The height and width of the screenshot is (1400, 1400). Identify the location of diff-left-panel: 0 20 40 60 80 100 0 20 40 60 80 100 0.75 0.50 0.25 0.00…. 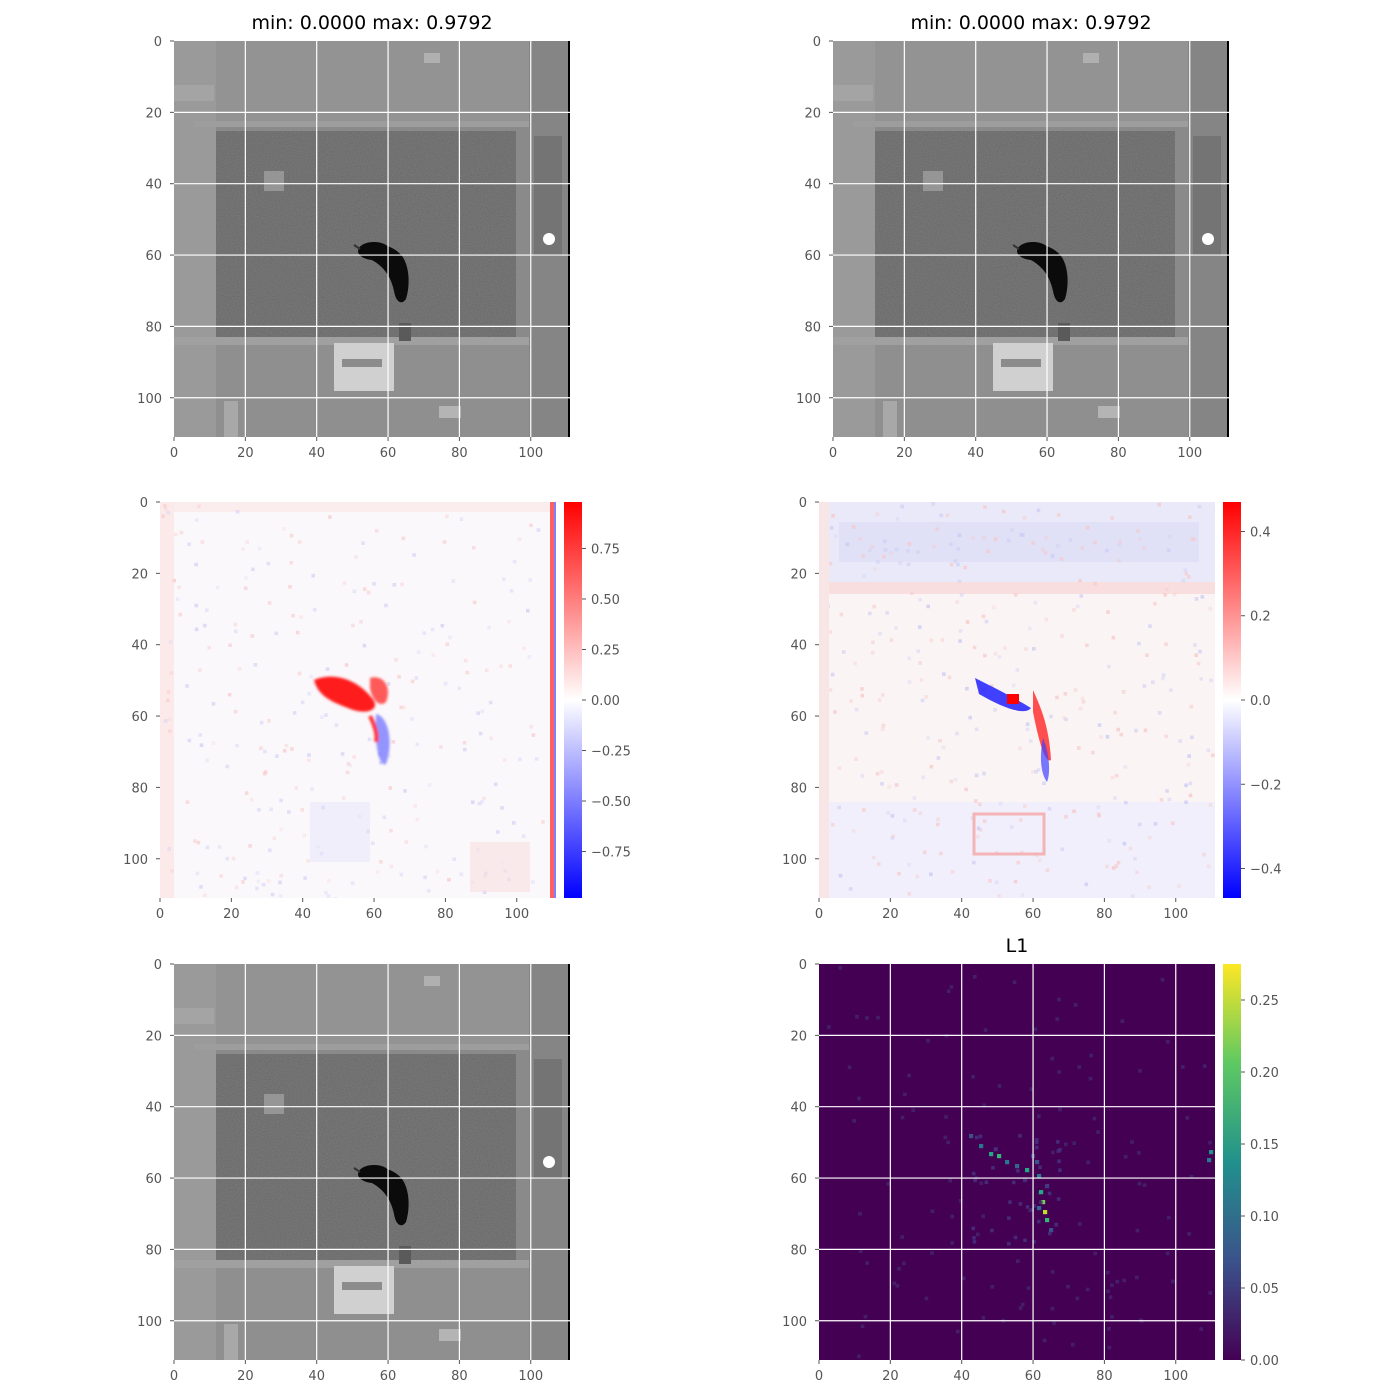
(377, 709).